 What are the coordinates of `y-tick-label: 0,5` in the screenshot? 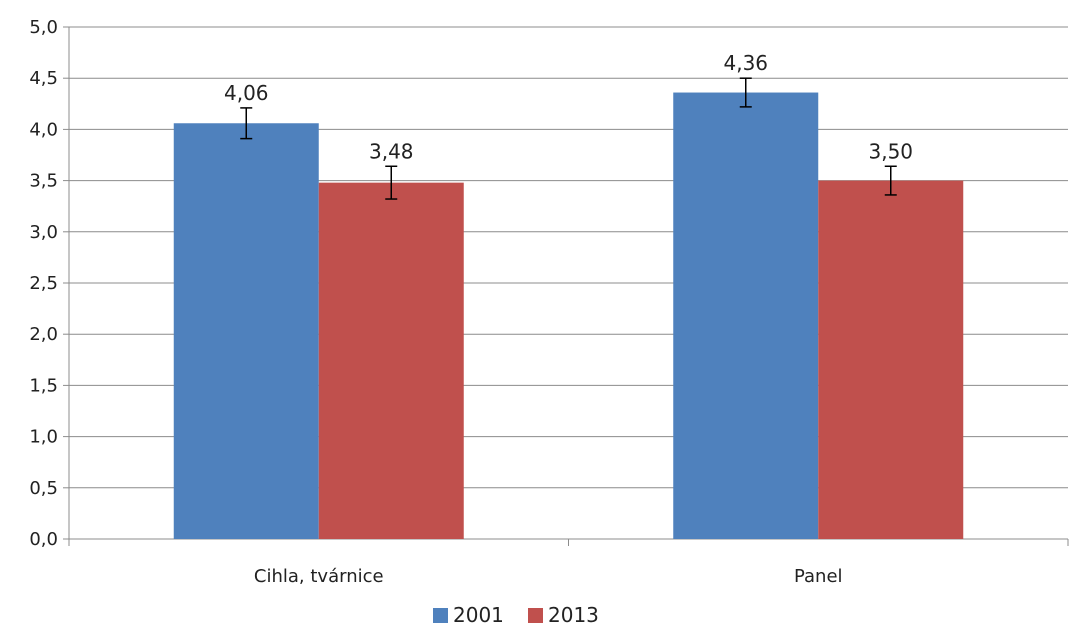 It's located at (43, 488).